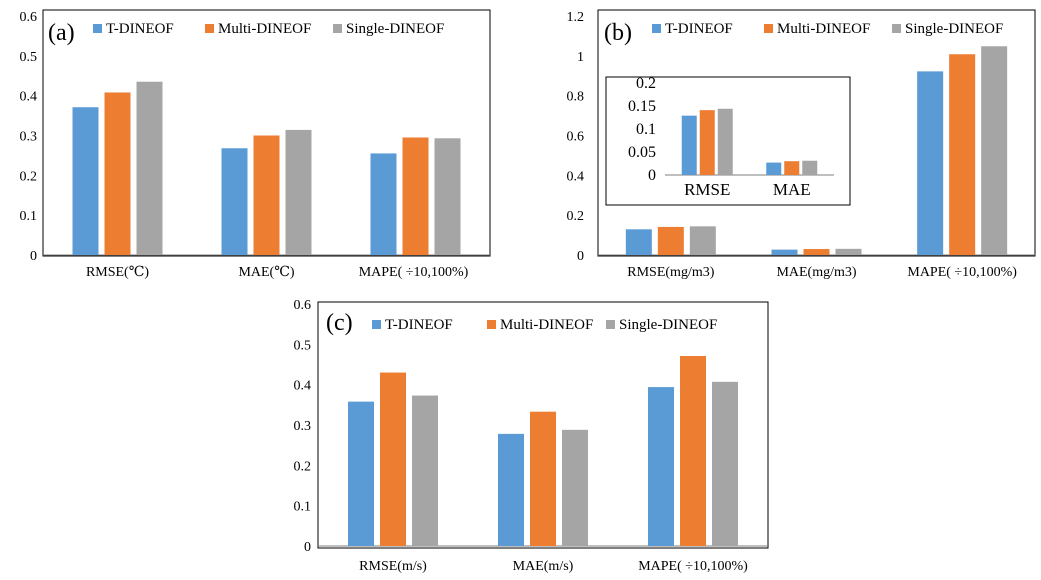 This screenshot has height=580, width=1041. I want to click on inset-y-tick-label: 0.05, so click(642, 152).